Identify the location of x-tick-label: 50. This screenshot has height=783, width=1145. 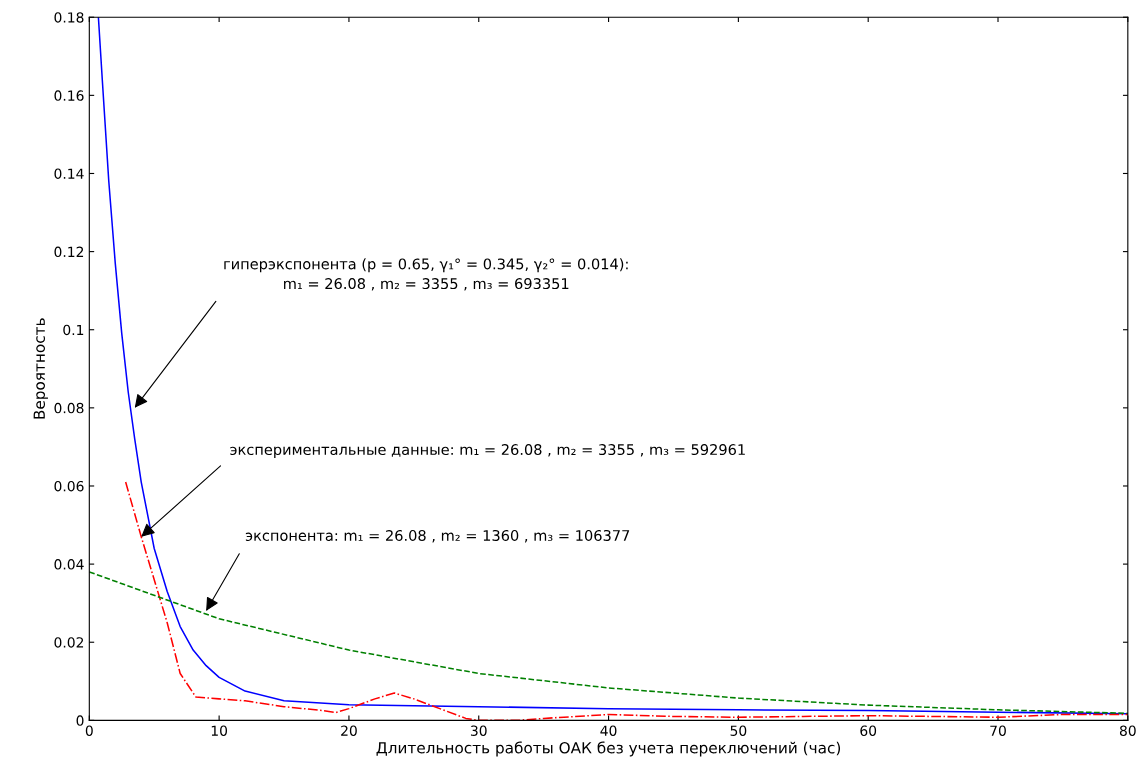
(738, 730).